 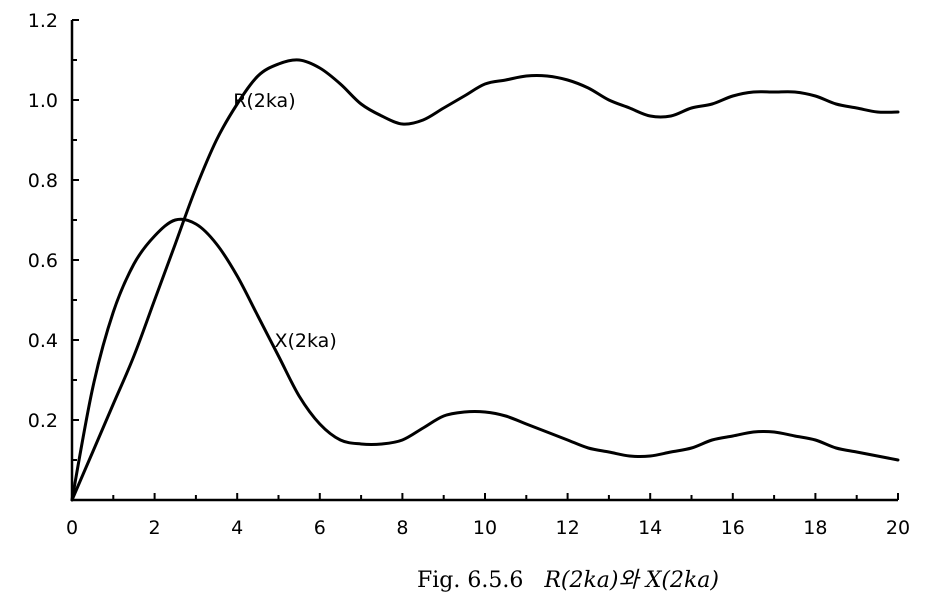 What do you see at coordinates (155, 528) in the screenshot?
I see `x-tick-label: 2` at bounding box center [155, 528].